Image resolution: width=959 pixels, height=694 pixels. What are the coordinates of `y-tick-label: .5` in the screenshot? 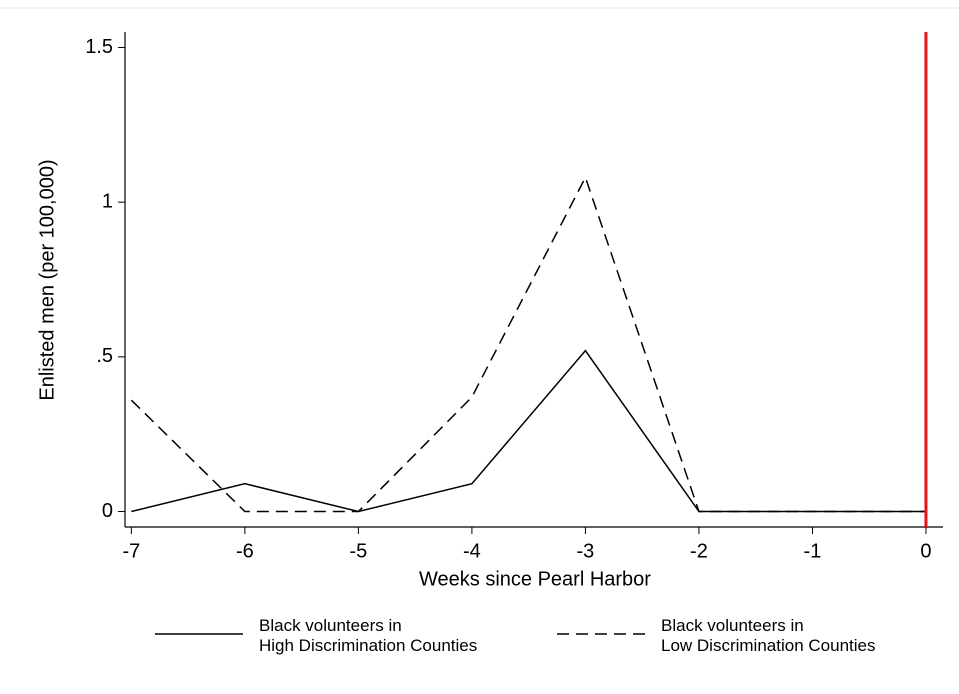 It's located at (104, 356).